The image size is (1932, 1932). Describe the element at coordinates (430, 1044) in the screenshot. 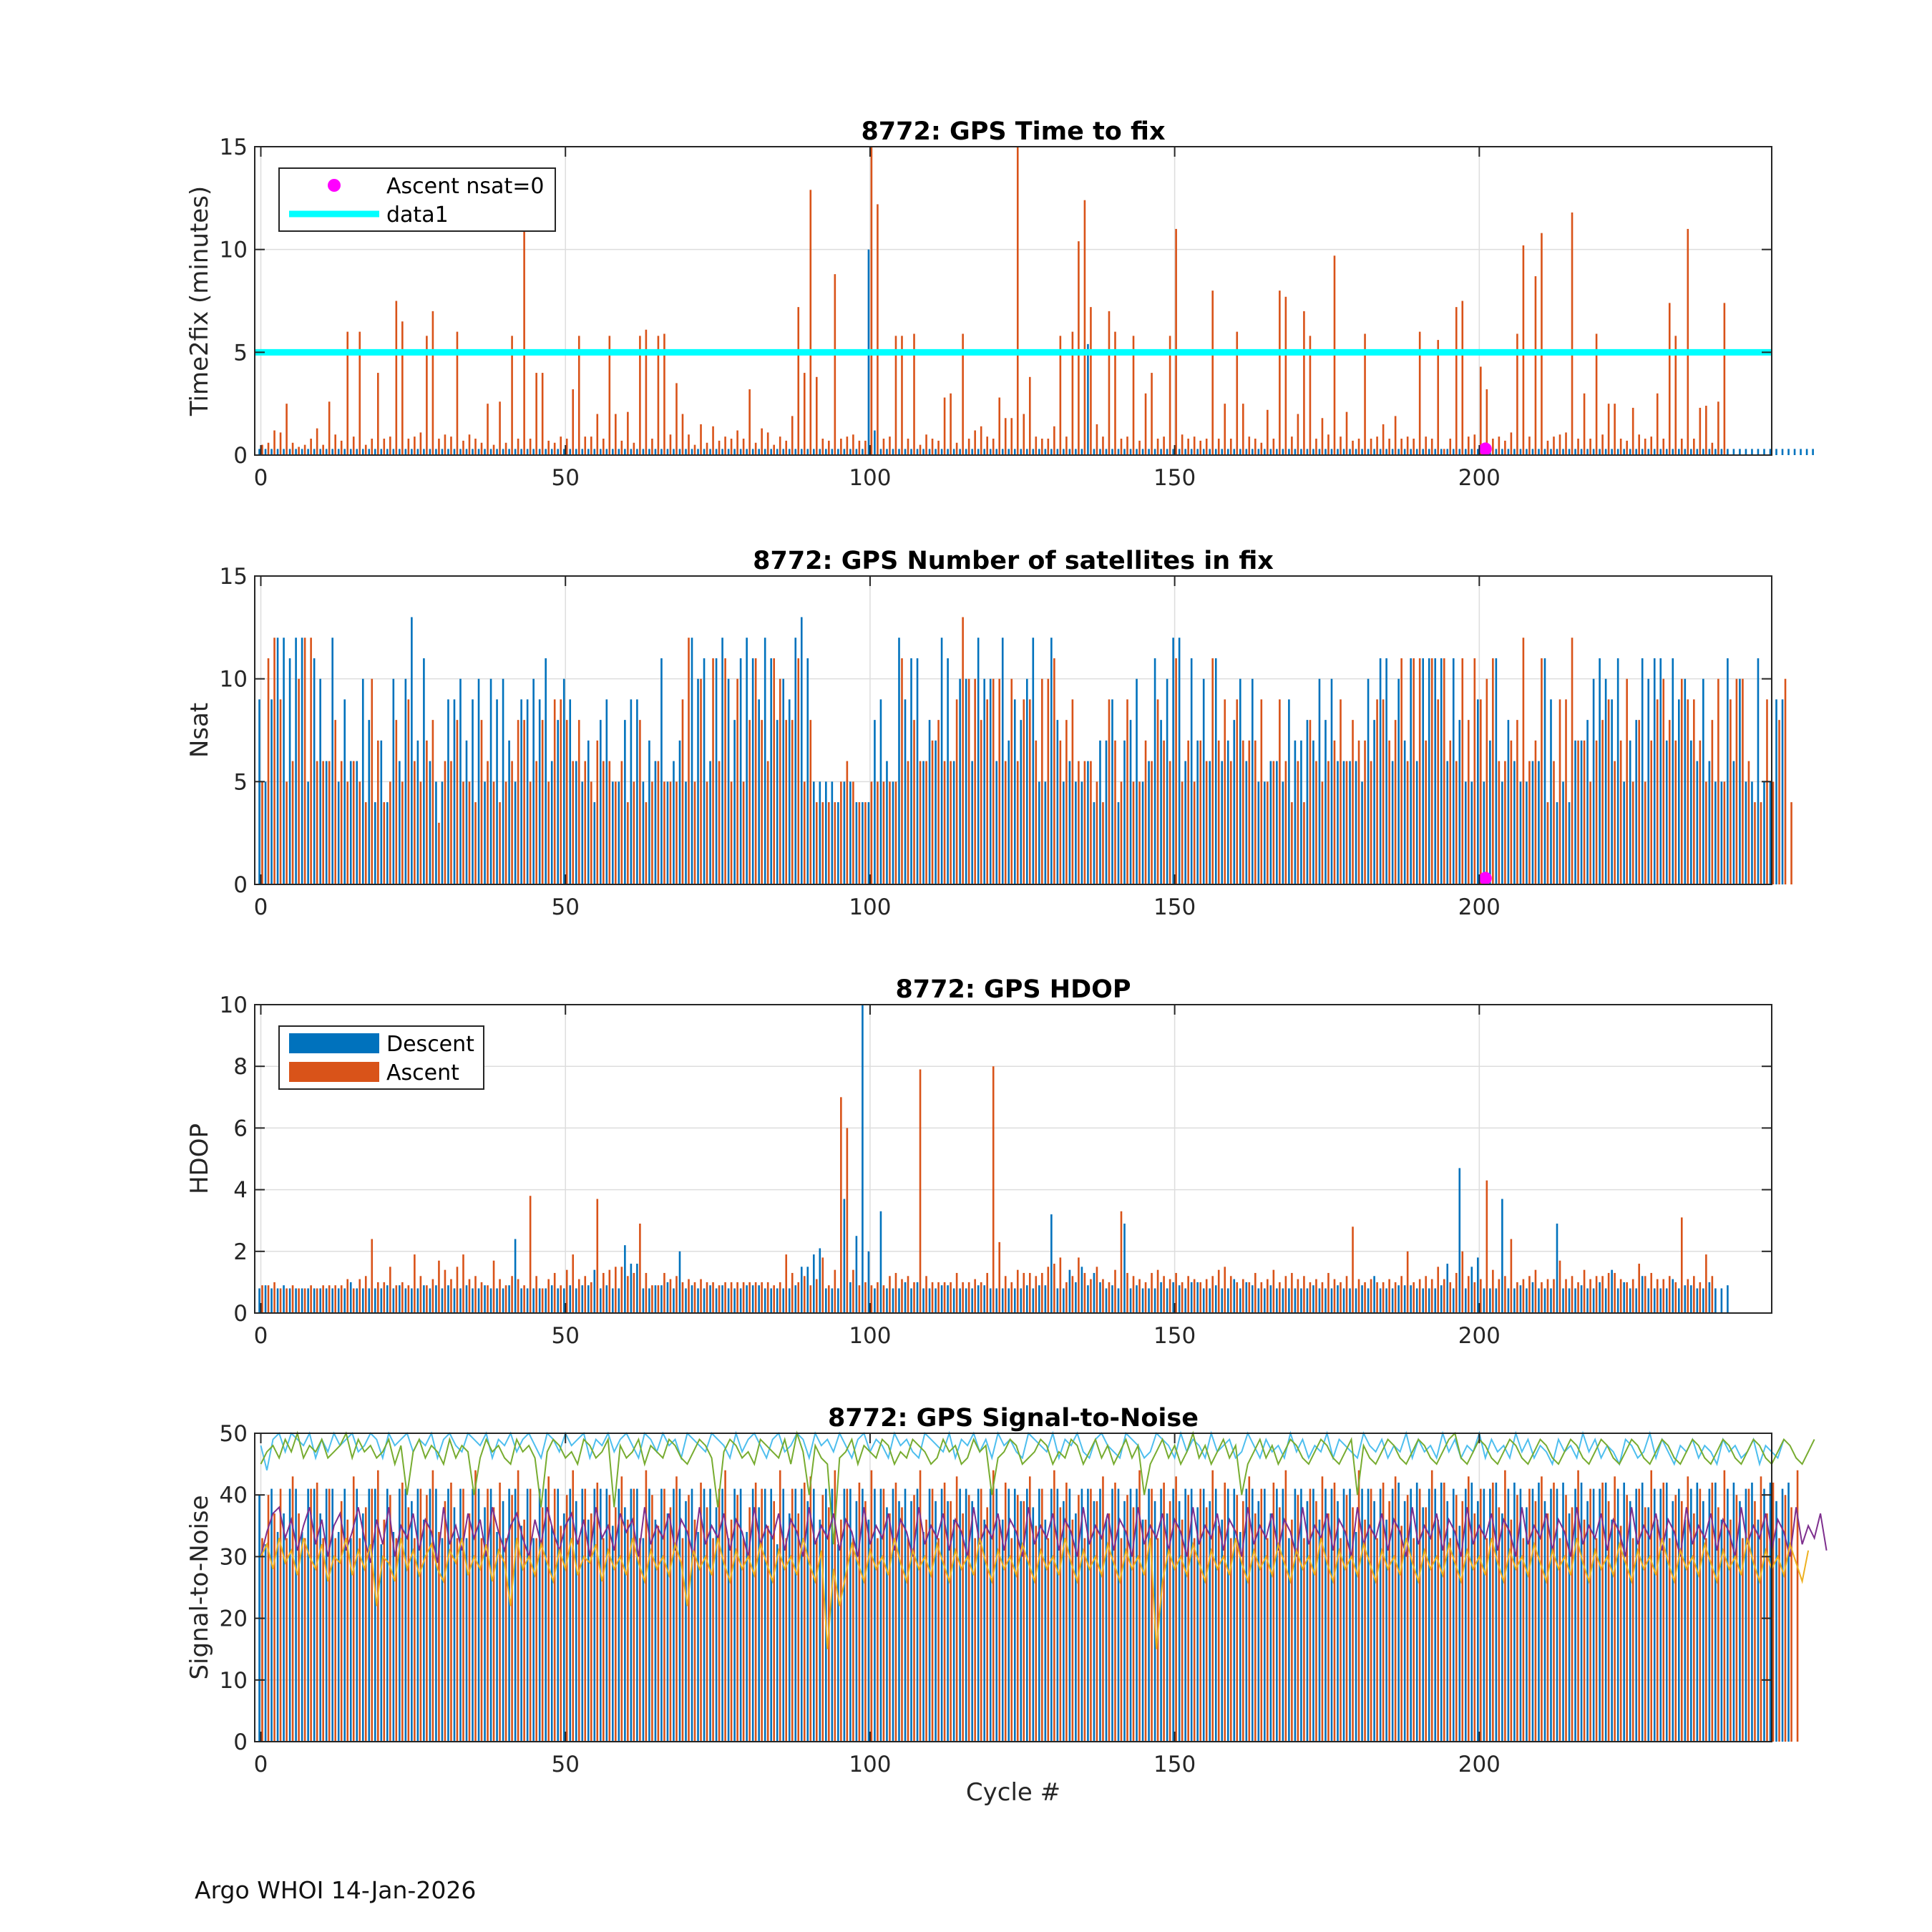

I see `legend-label: Descent` at that location.